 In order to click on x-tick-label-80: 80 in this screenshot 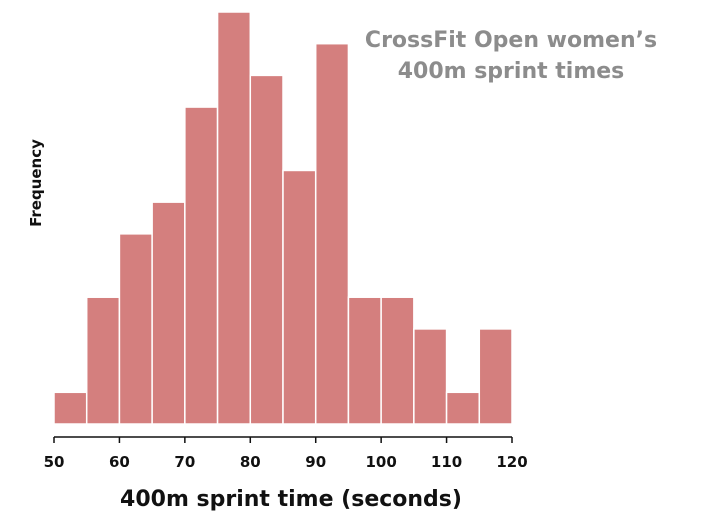, I will do `click(250, 462)`.